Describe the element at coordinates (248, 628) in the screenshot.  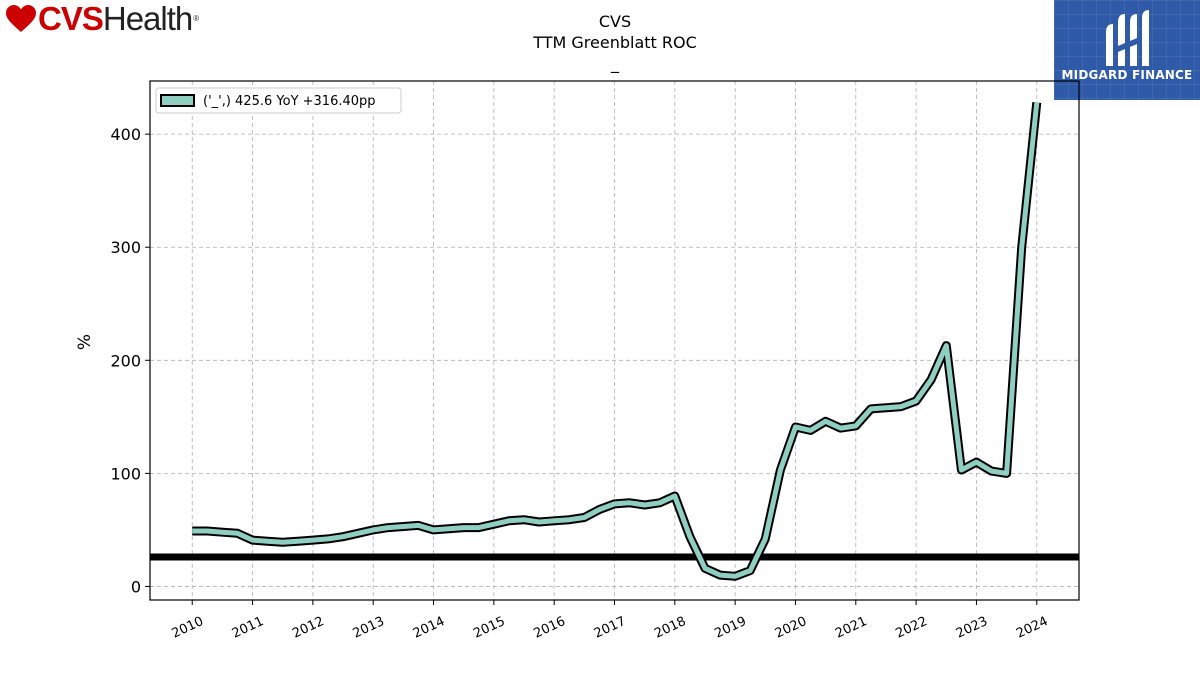
I see `x-tick-label: 2011` at that location.